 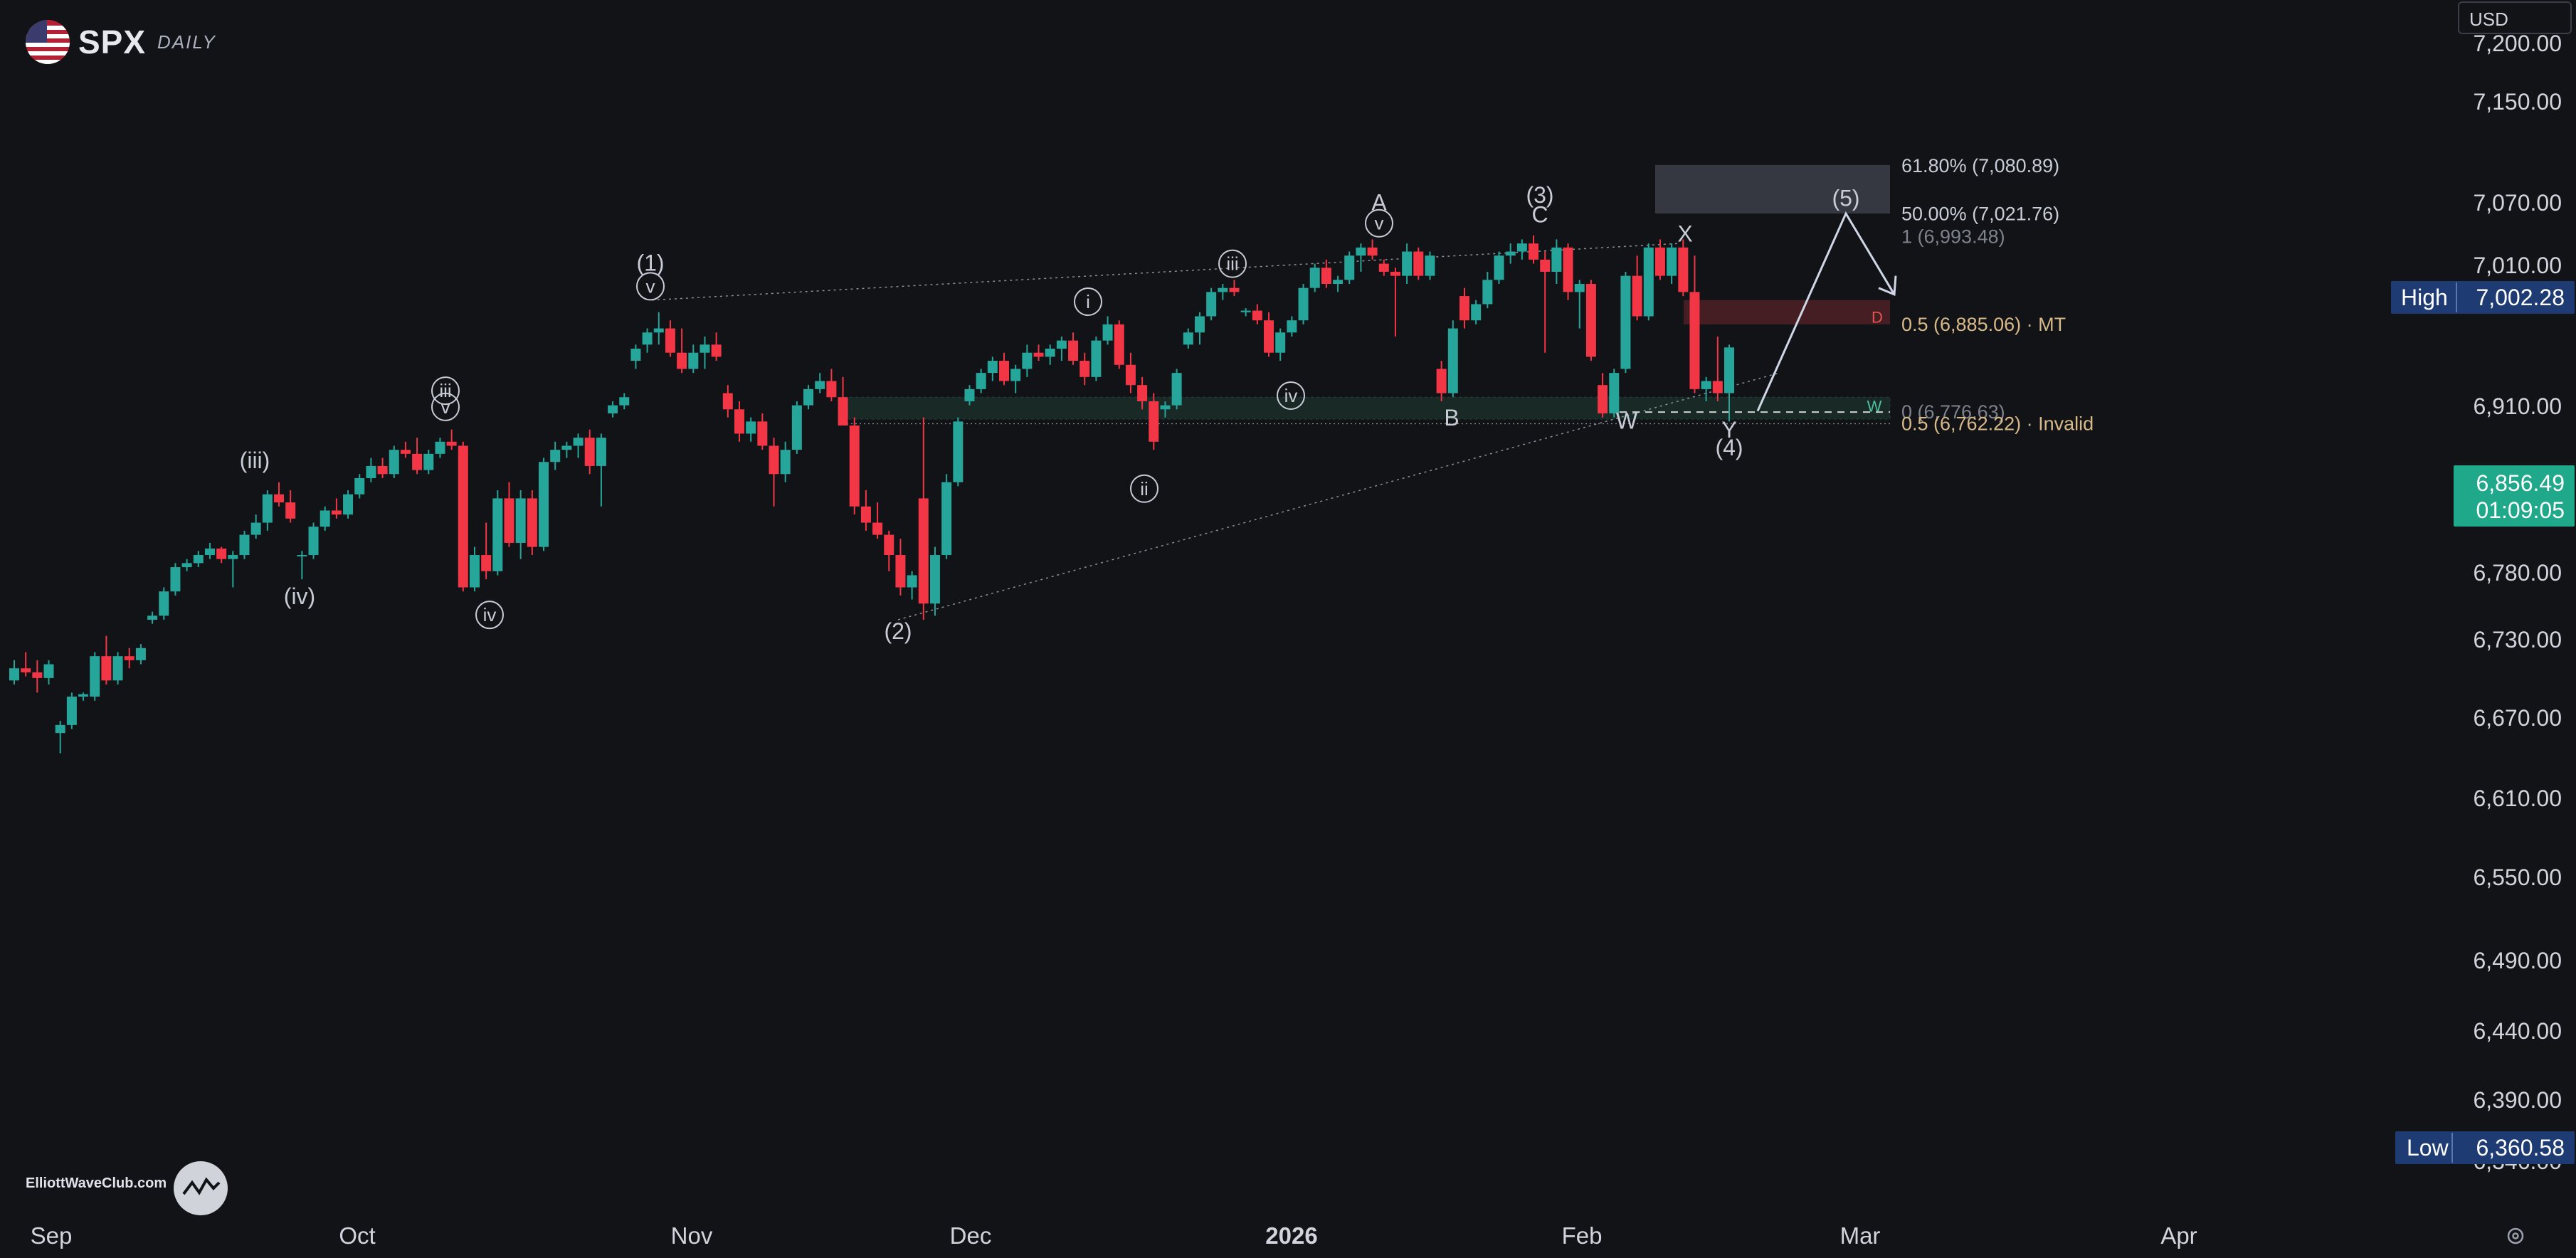 I want to click on us-flag-icon, so click(x=48, y=42).